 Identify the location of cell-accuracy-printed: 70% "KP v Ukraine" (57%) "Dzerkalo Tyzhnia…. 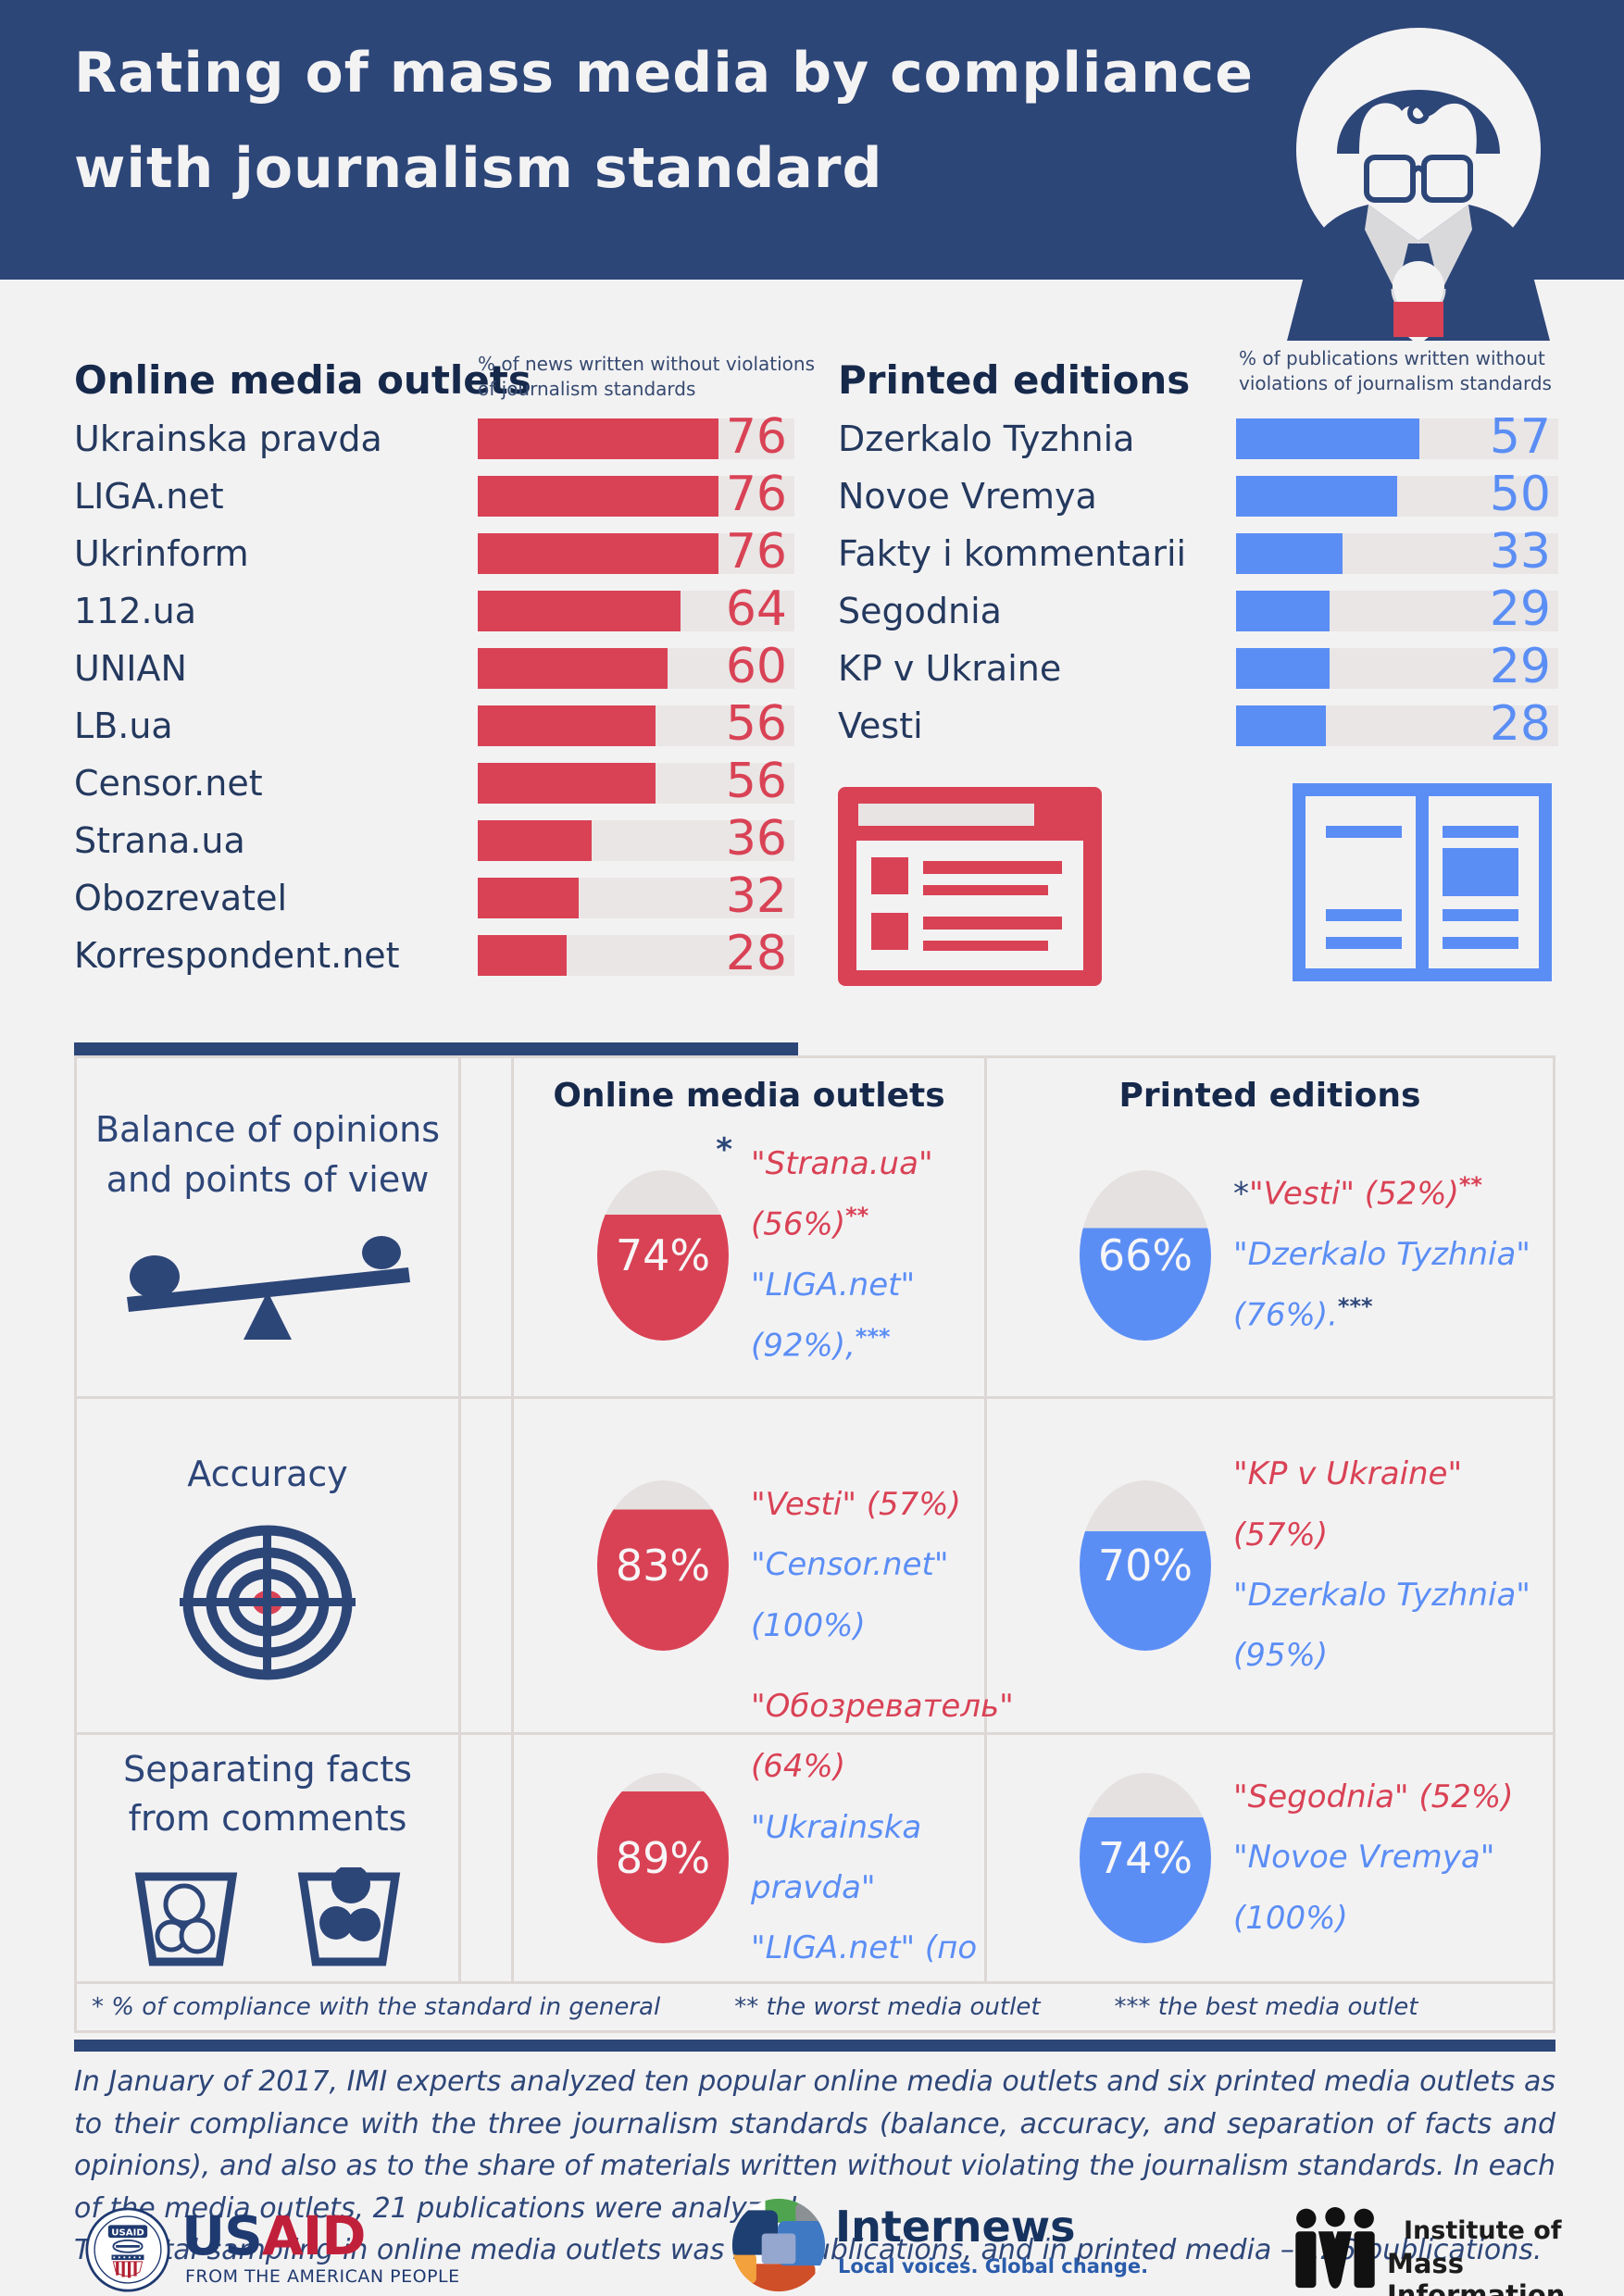
(1270, 1565).